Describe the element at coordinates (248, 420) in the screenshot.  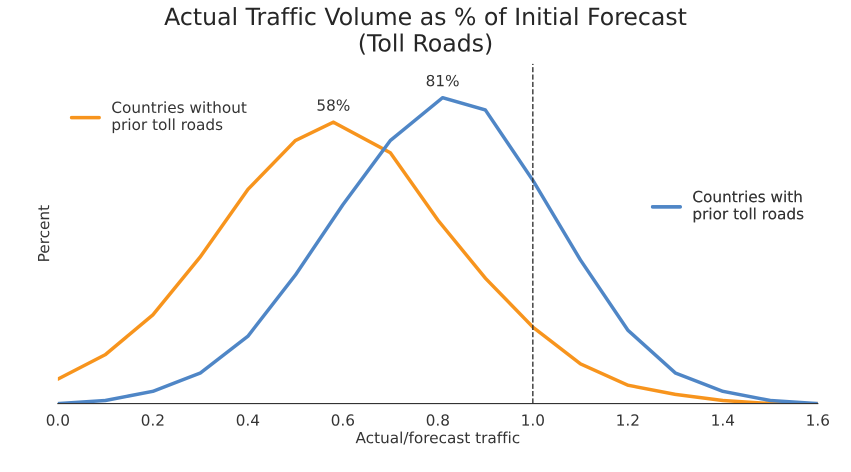
I see `x-tick-label: 0.4` at that location.